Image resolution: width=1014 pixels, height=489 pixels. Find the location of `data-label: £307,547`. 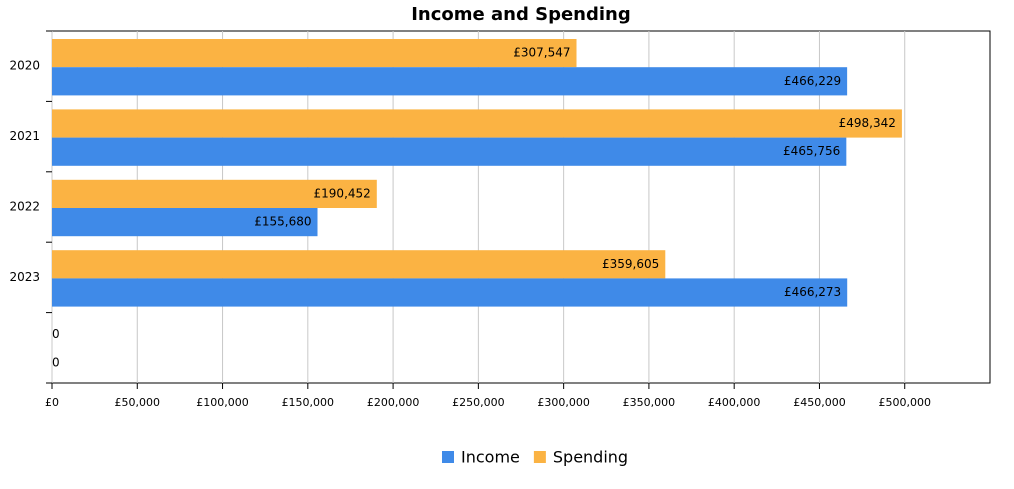

data-label: £307,547 is located at coordinates (541, 53).